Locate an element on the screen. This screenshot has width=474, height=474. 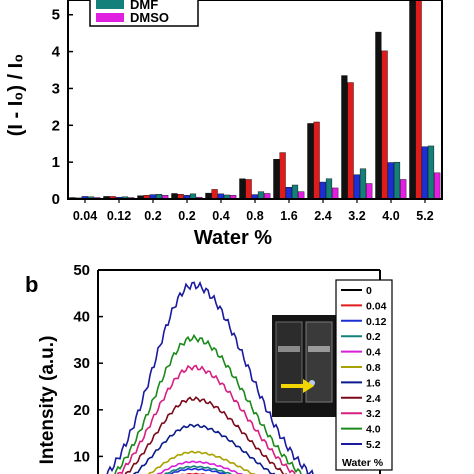
inset-photo is located at coordinates (305, 366).